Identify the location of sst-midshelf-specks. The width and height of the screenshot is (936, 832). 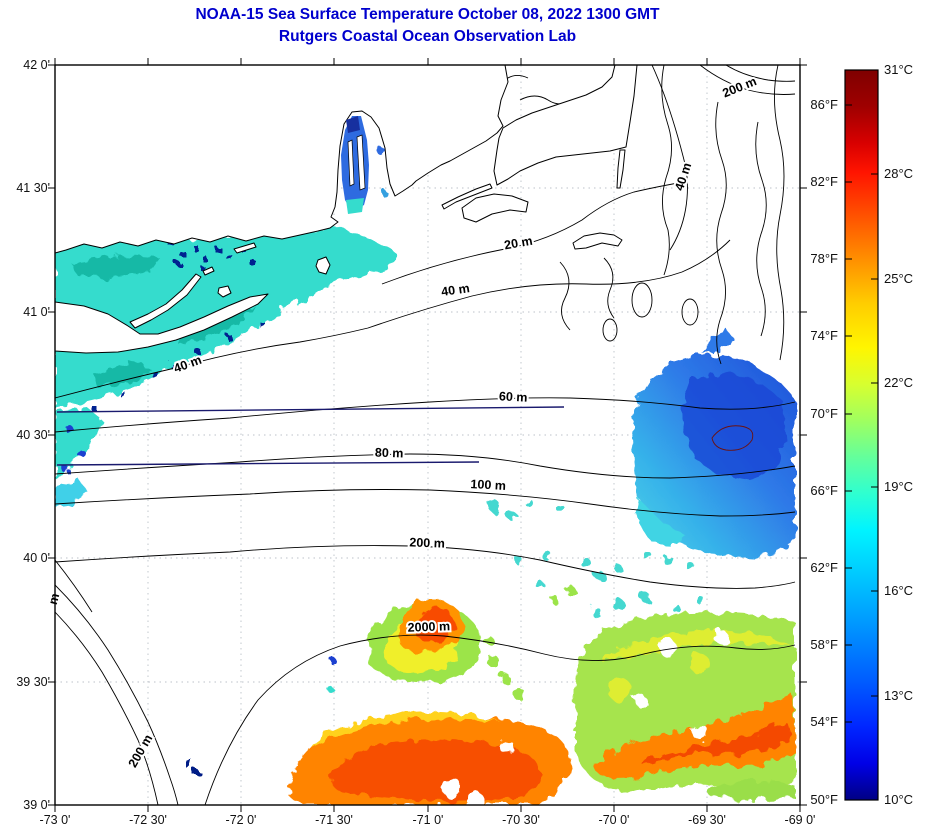
(596, 557).